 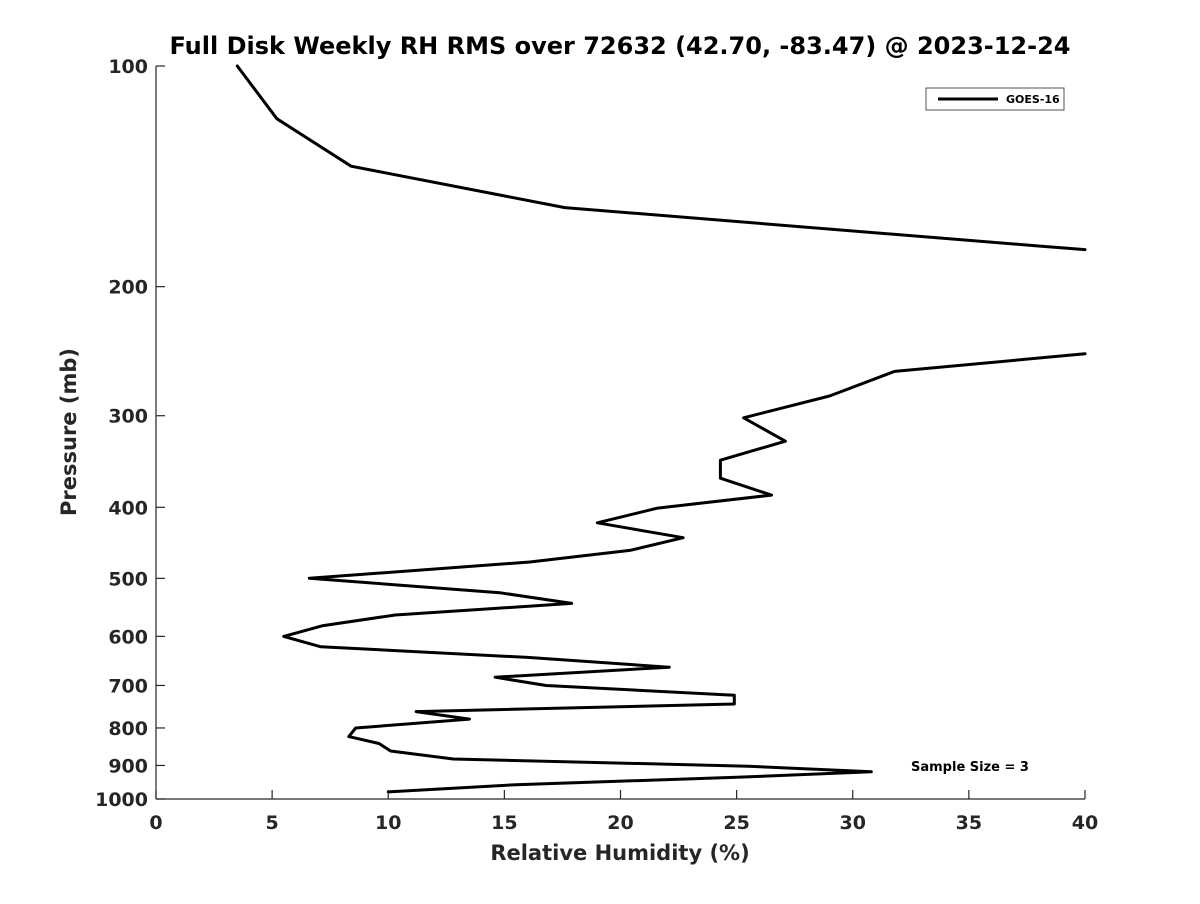 I want to click on y-tick-label: 400, so click(x=128, y=508).